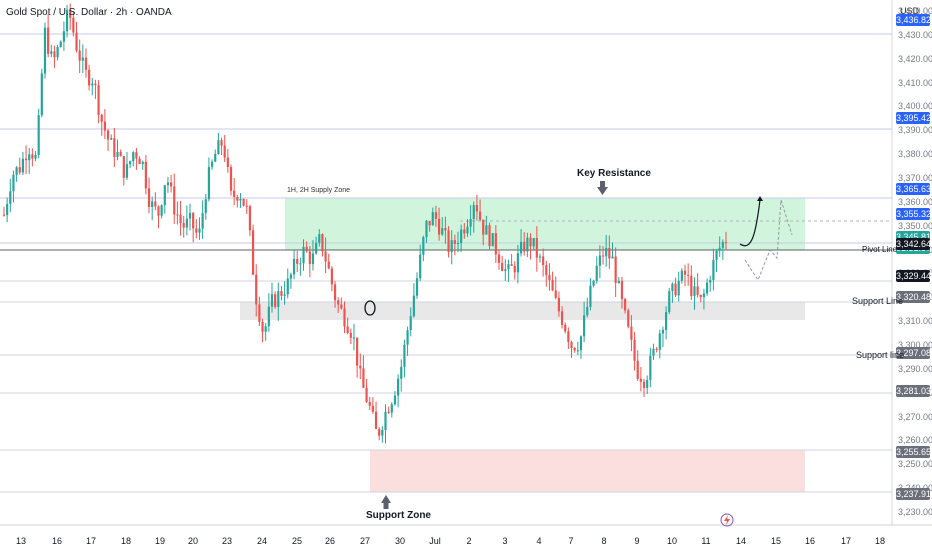 The image size is (932, 555). What do you see at coordinates (910, 11) in the screenshot?
I see `currency-label: USD` at bounding box center [910, 11].